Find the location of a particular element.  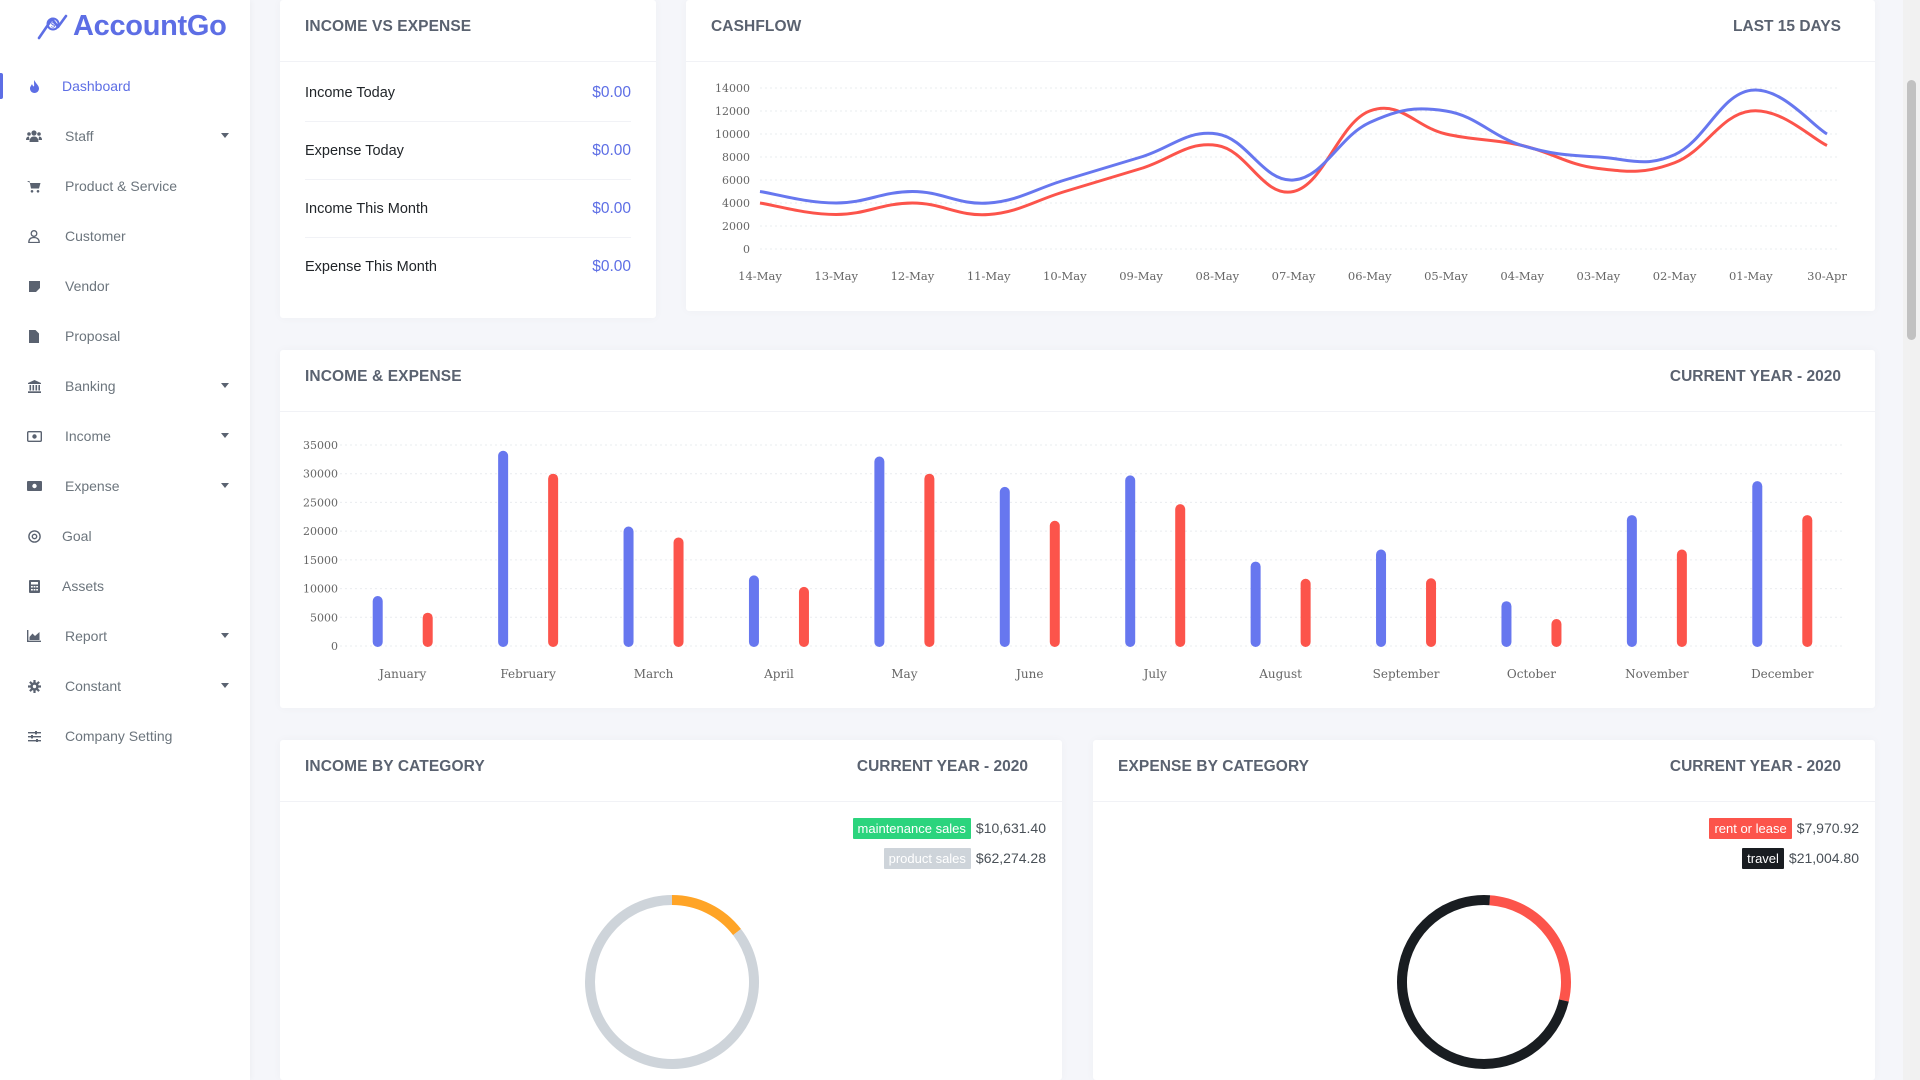

y-tick-label: 15000 is located at coordinates (320, 560).